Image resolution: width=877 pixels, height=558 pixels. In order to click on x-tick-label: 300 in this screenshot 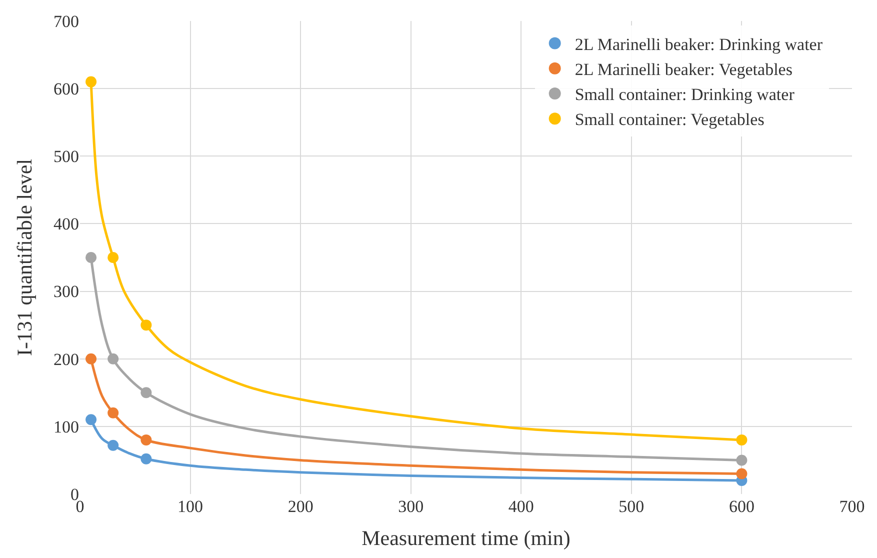, I will do `click(411, 506)`.